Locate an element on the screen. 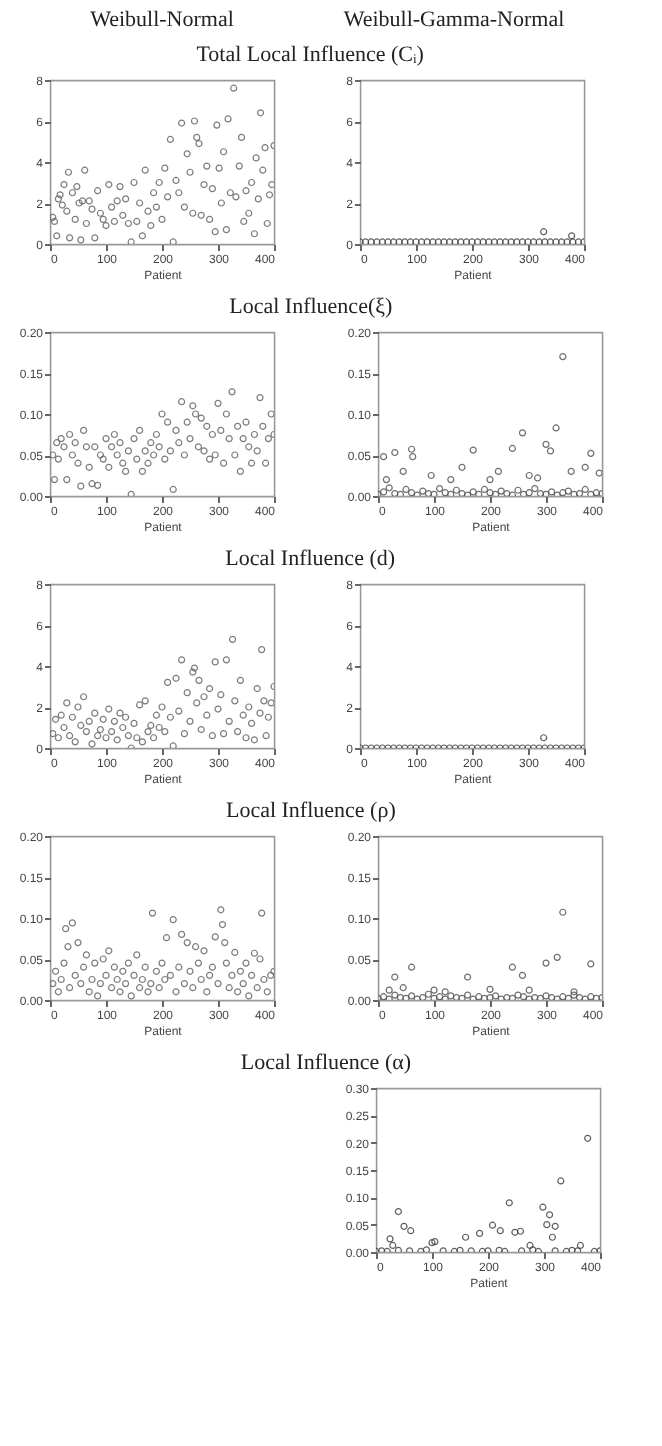 This screenshot has height=1446, width=662. chart-subtitle: Weibull-Gamma-Normal is located at coordinates (454, 20).